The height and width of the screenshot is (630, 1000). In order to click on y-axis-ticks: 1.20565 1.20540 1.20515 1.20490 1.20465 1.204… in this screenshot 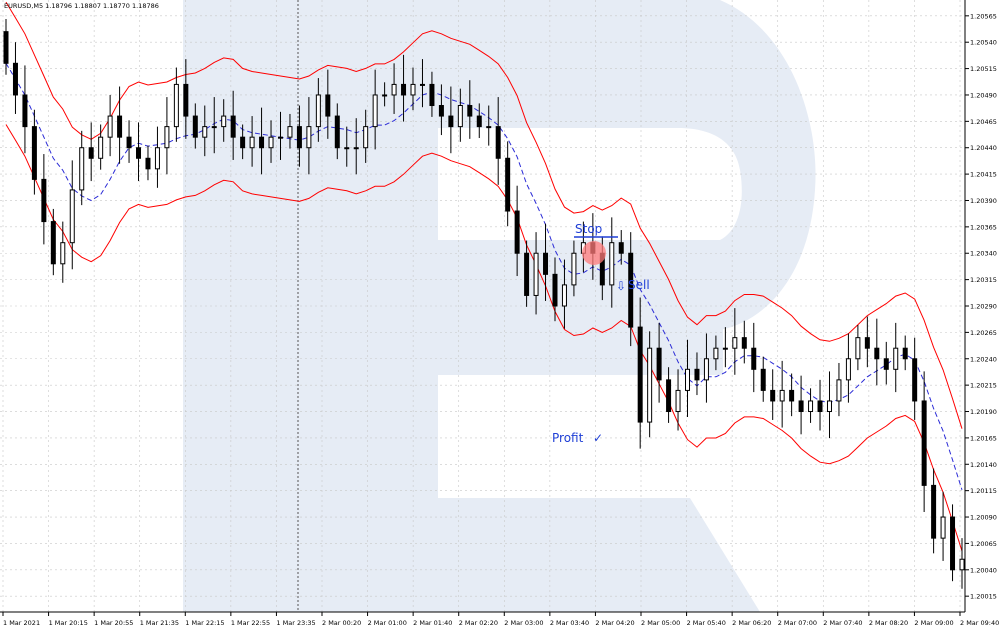, I will do `click(981, 306)`.